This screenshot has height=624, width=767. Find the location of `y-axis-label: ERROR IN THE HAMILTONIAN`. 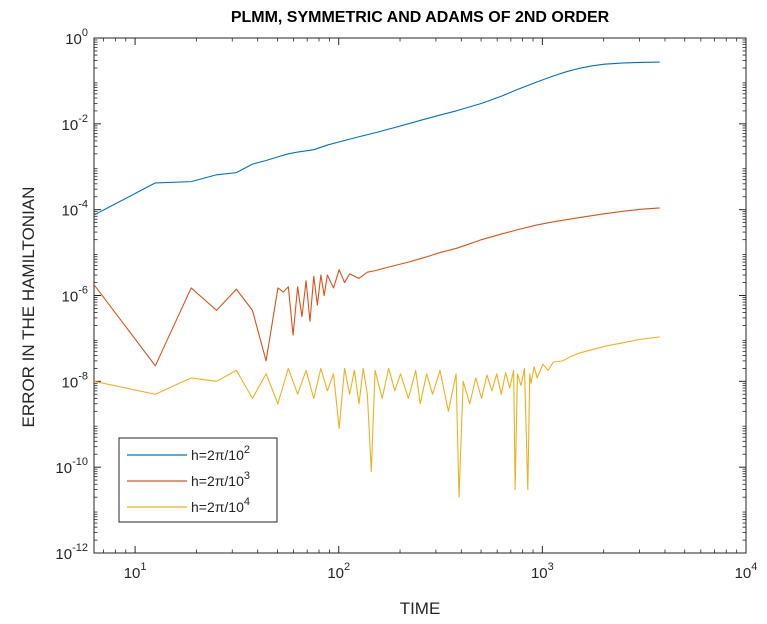

y-axis-label: ERROR IN THE HAMILTONIAN is located at coordinates (28, 307).